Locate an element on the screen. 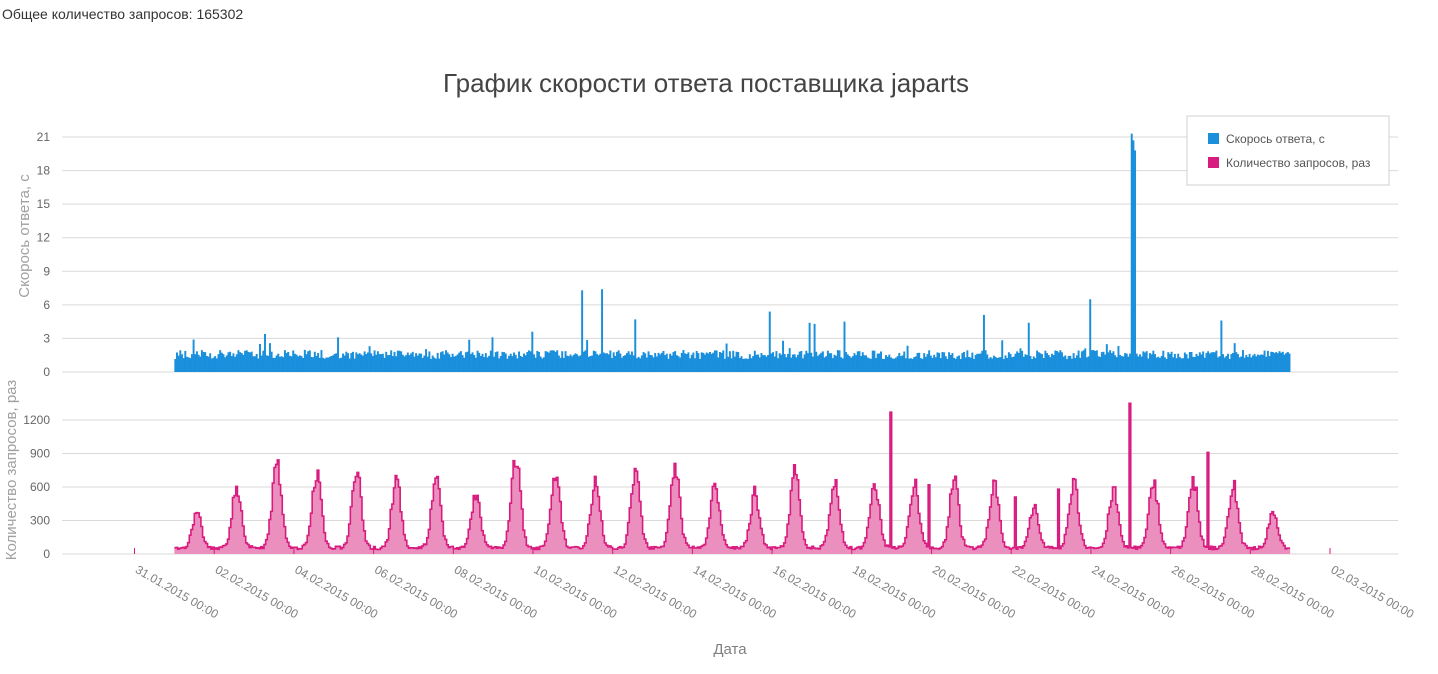 Image resolution: width=1438 pixels, height=674 pixels. x-tick-label: 04.02.2015 00:00 is located at coordinates (336, 591).